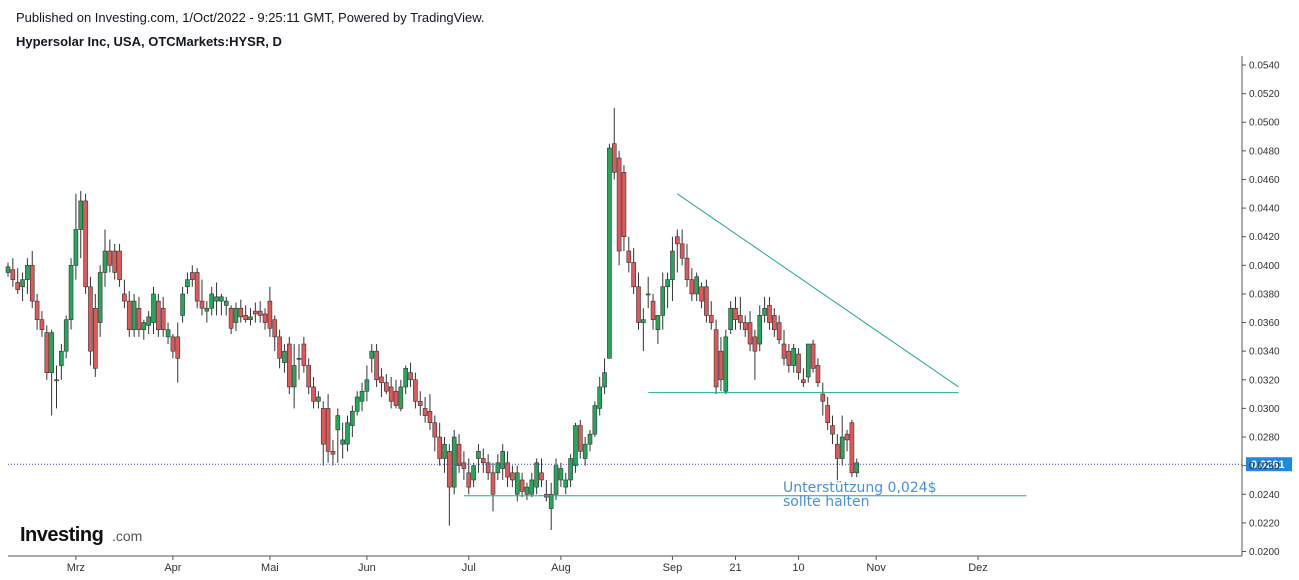 Image resolution: width=1299 pixels, height=580 pixels. Describe the element at coordinates (1264, 323) in the screenshot. I see `y-tick-label: 0.0360` at that location.